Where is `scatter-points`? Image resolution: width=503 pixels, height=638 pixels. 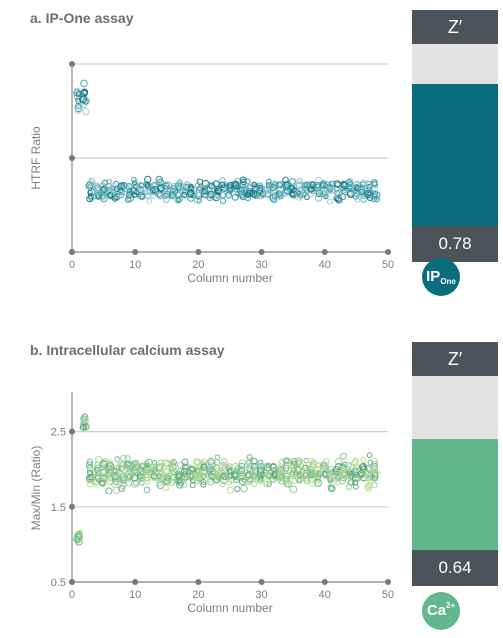
scatter-points is located at coordinates (227, 142).